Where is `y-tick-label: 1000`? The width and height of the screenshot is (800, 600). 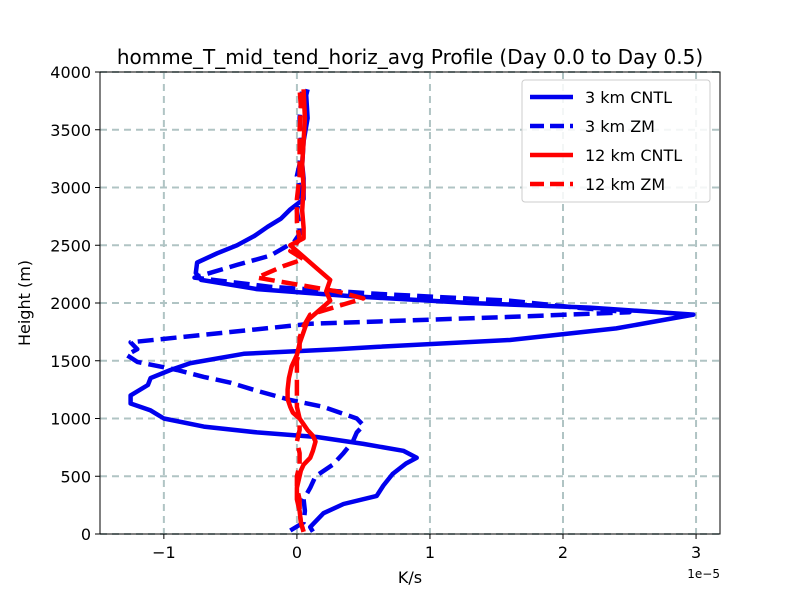 y-tick-label: 1000 is located at coordinates (70, 419).